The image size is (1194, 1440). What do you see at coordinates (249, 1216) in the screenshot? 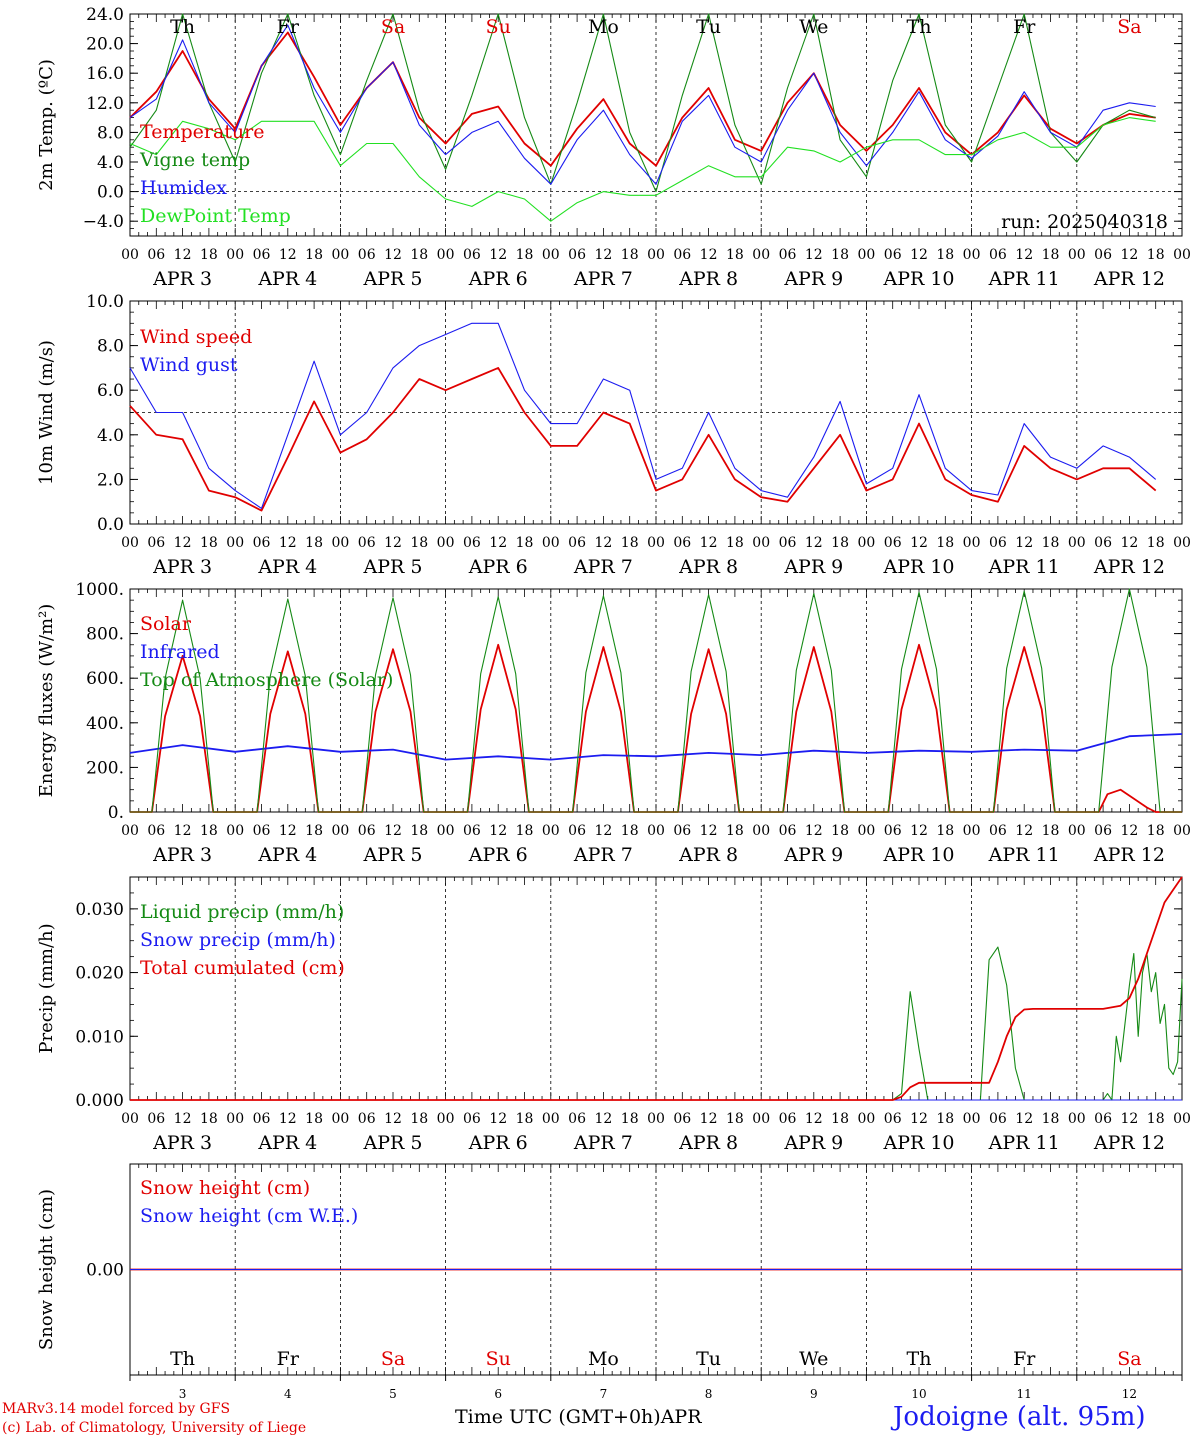
I see `legend-entry: Snow height (cm W.E.)` at bounding box center [249, 1216].